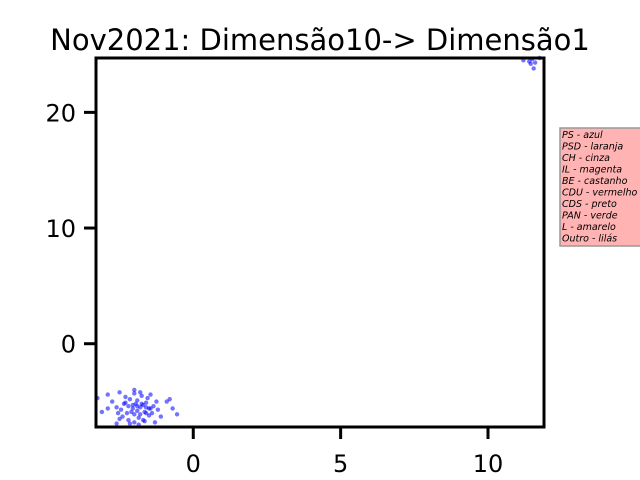 Image resolution: width=640 pixels, height=480 pixels. I want to click on x-tick-label: 0, so click(193, 464).